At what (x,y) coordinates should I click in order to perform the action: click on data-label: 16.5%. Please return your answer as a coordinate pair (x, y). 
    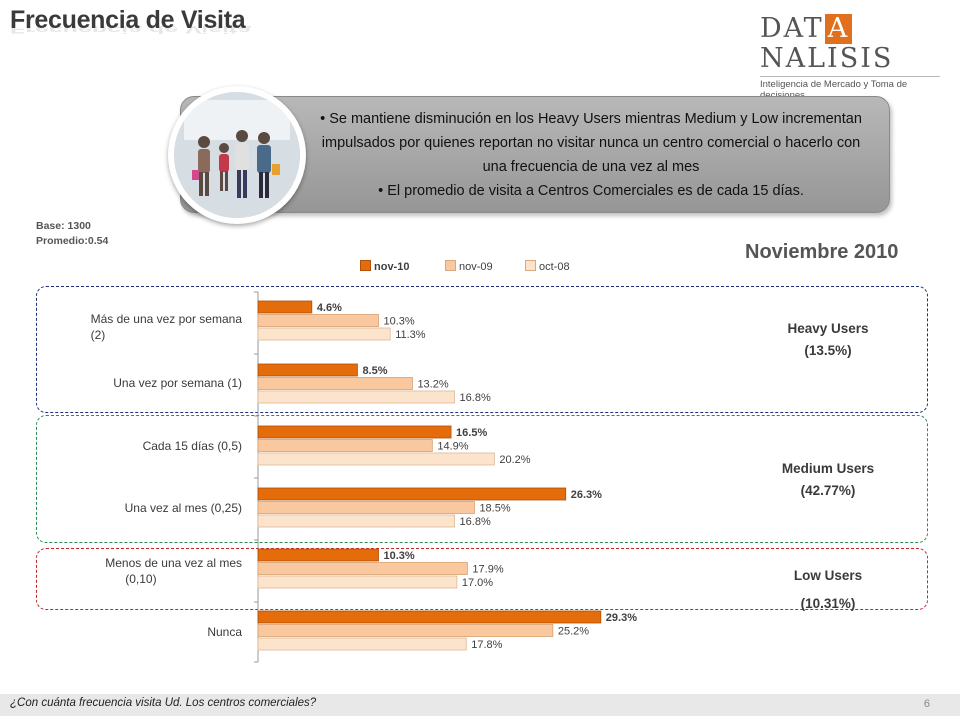
    Looking at the image, I should click on (471, 433).